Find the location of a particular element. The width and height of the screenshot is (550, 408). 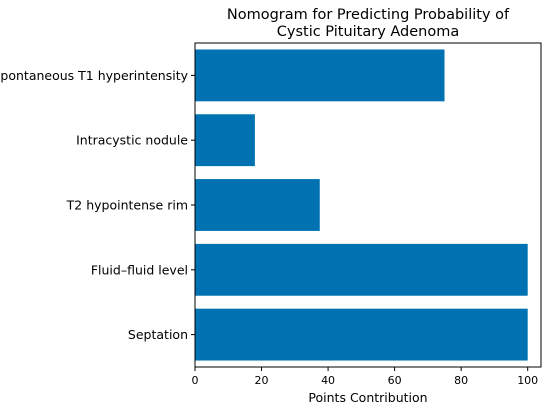

category-label-3: Fluid–fluid level is located at coordinates (139, 269).